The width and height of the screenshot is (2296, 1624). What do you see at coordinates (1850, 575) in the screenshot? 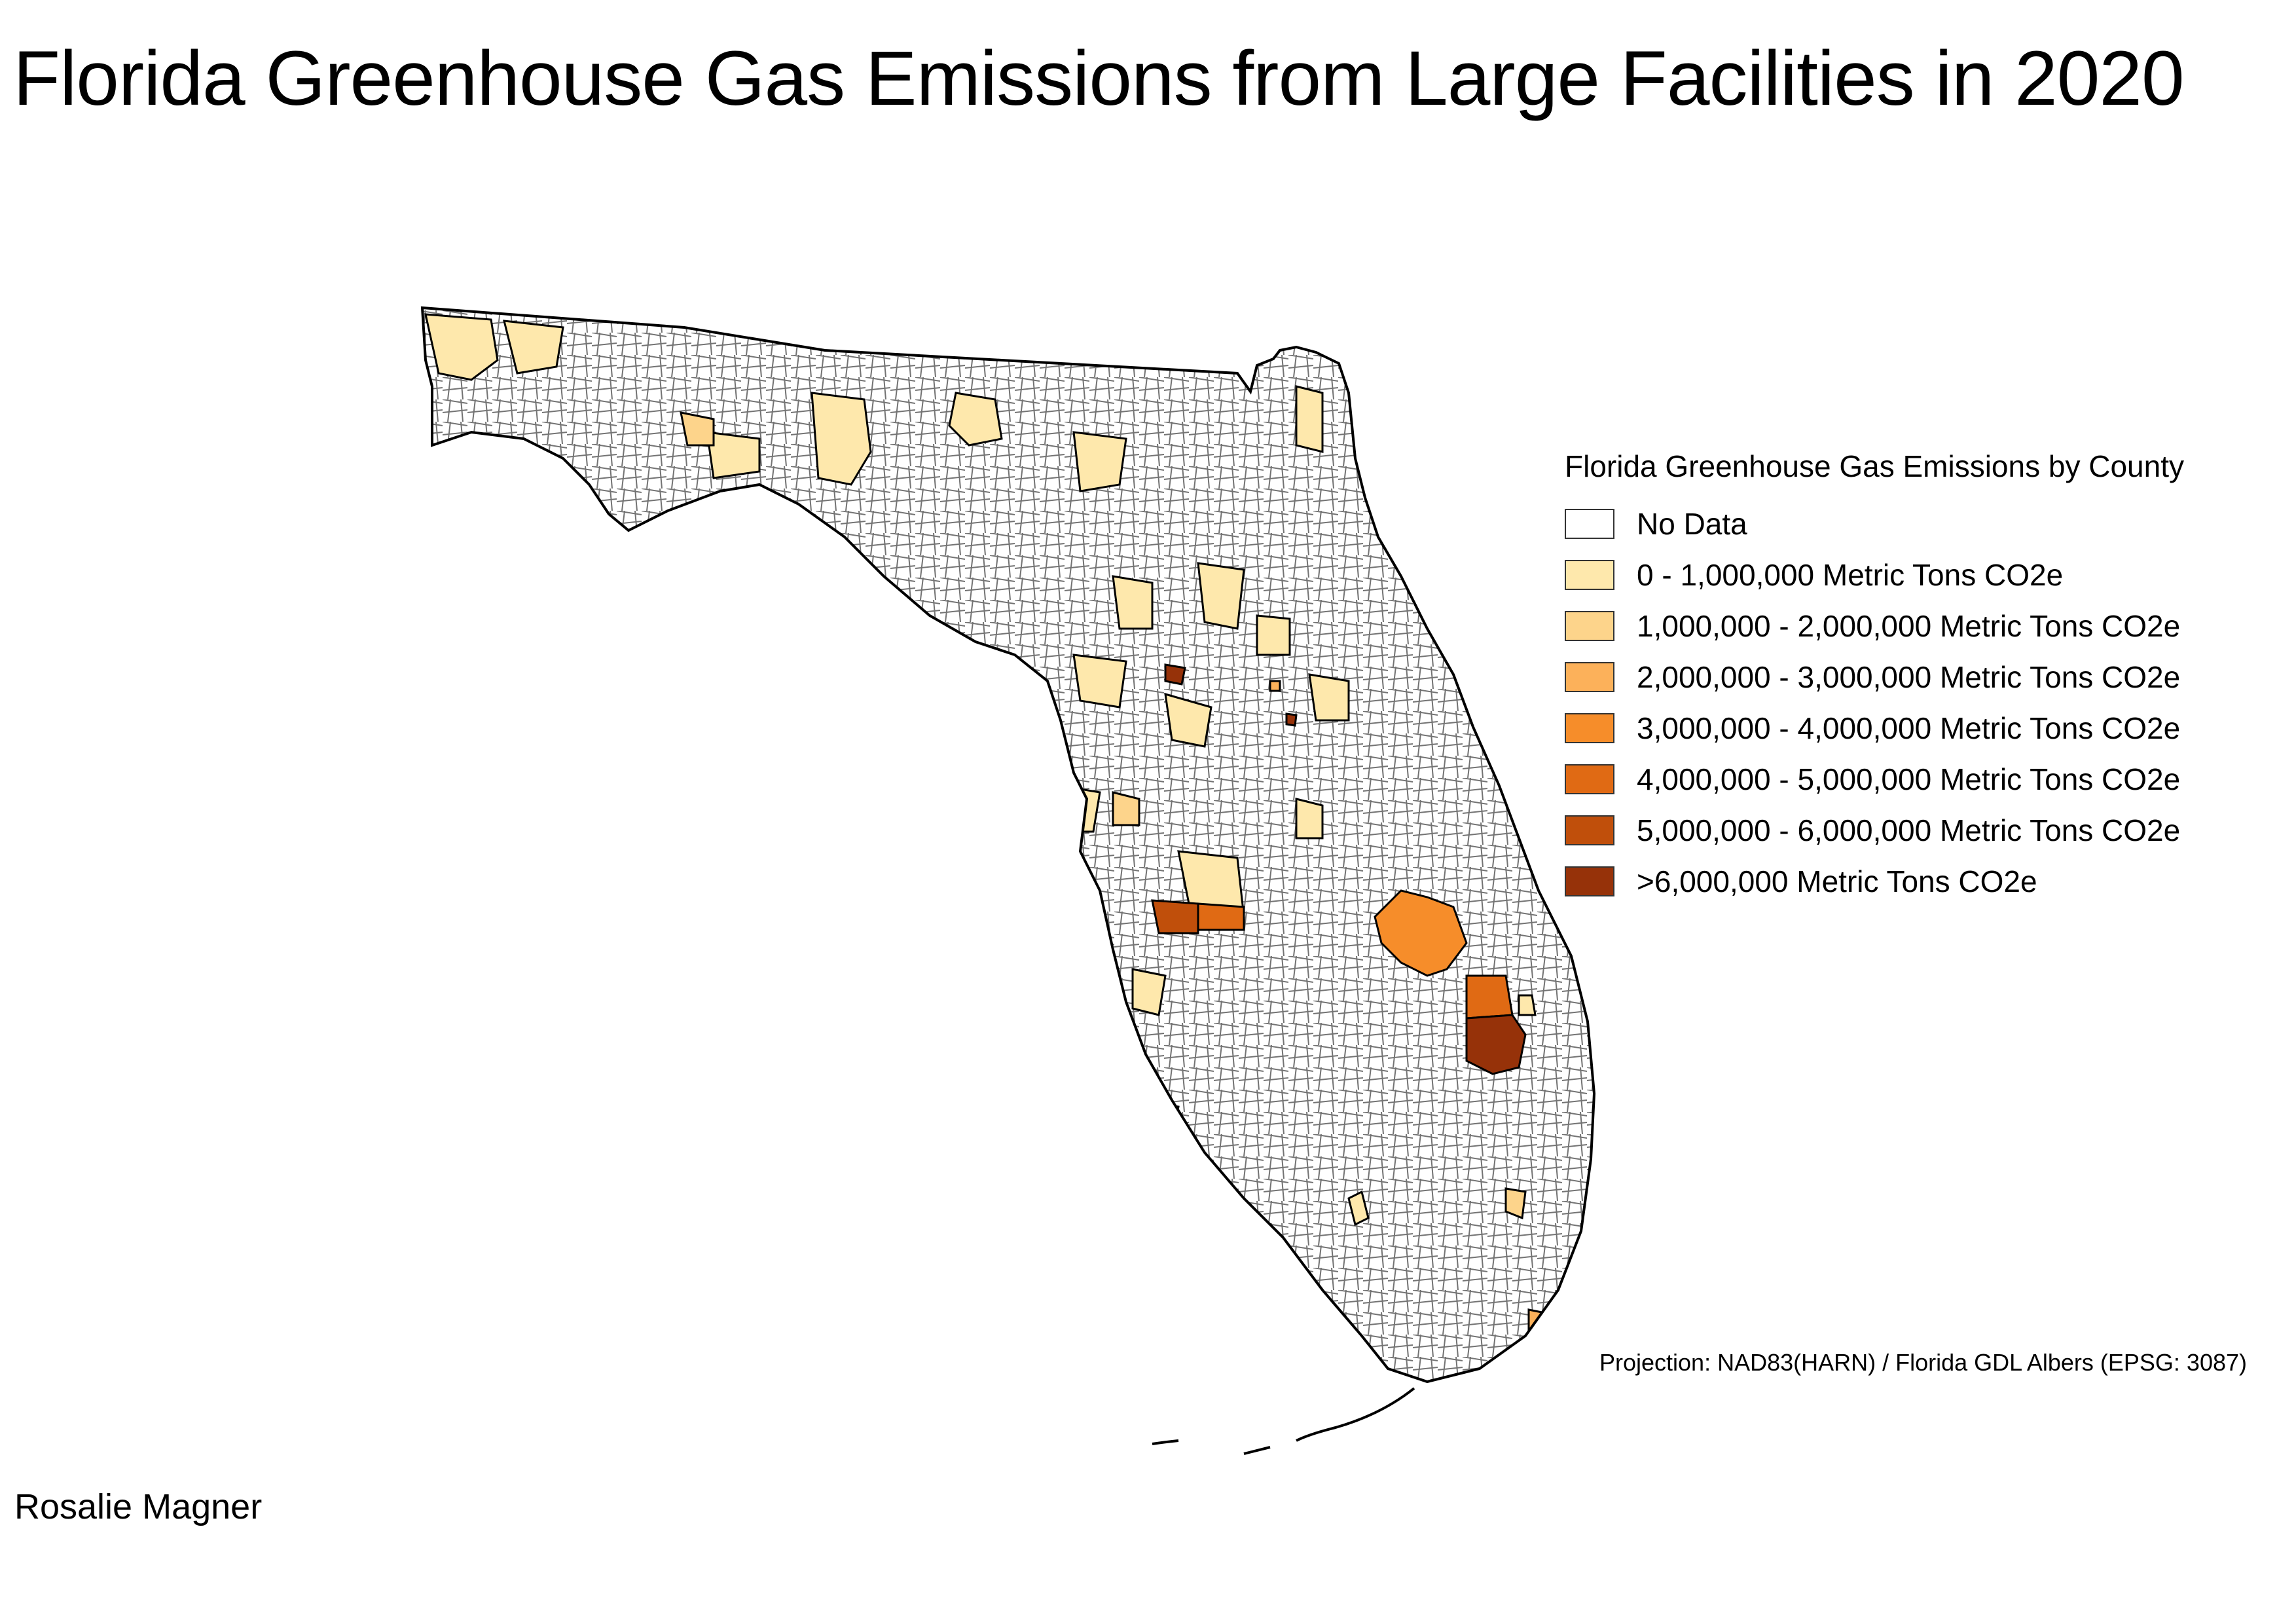
I see `legend-label: 0 - 1,000,000 Metric Tons CO2e` at bounding box center [1850, 575].